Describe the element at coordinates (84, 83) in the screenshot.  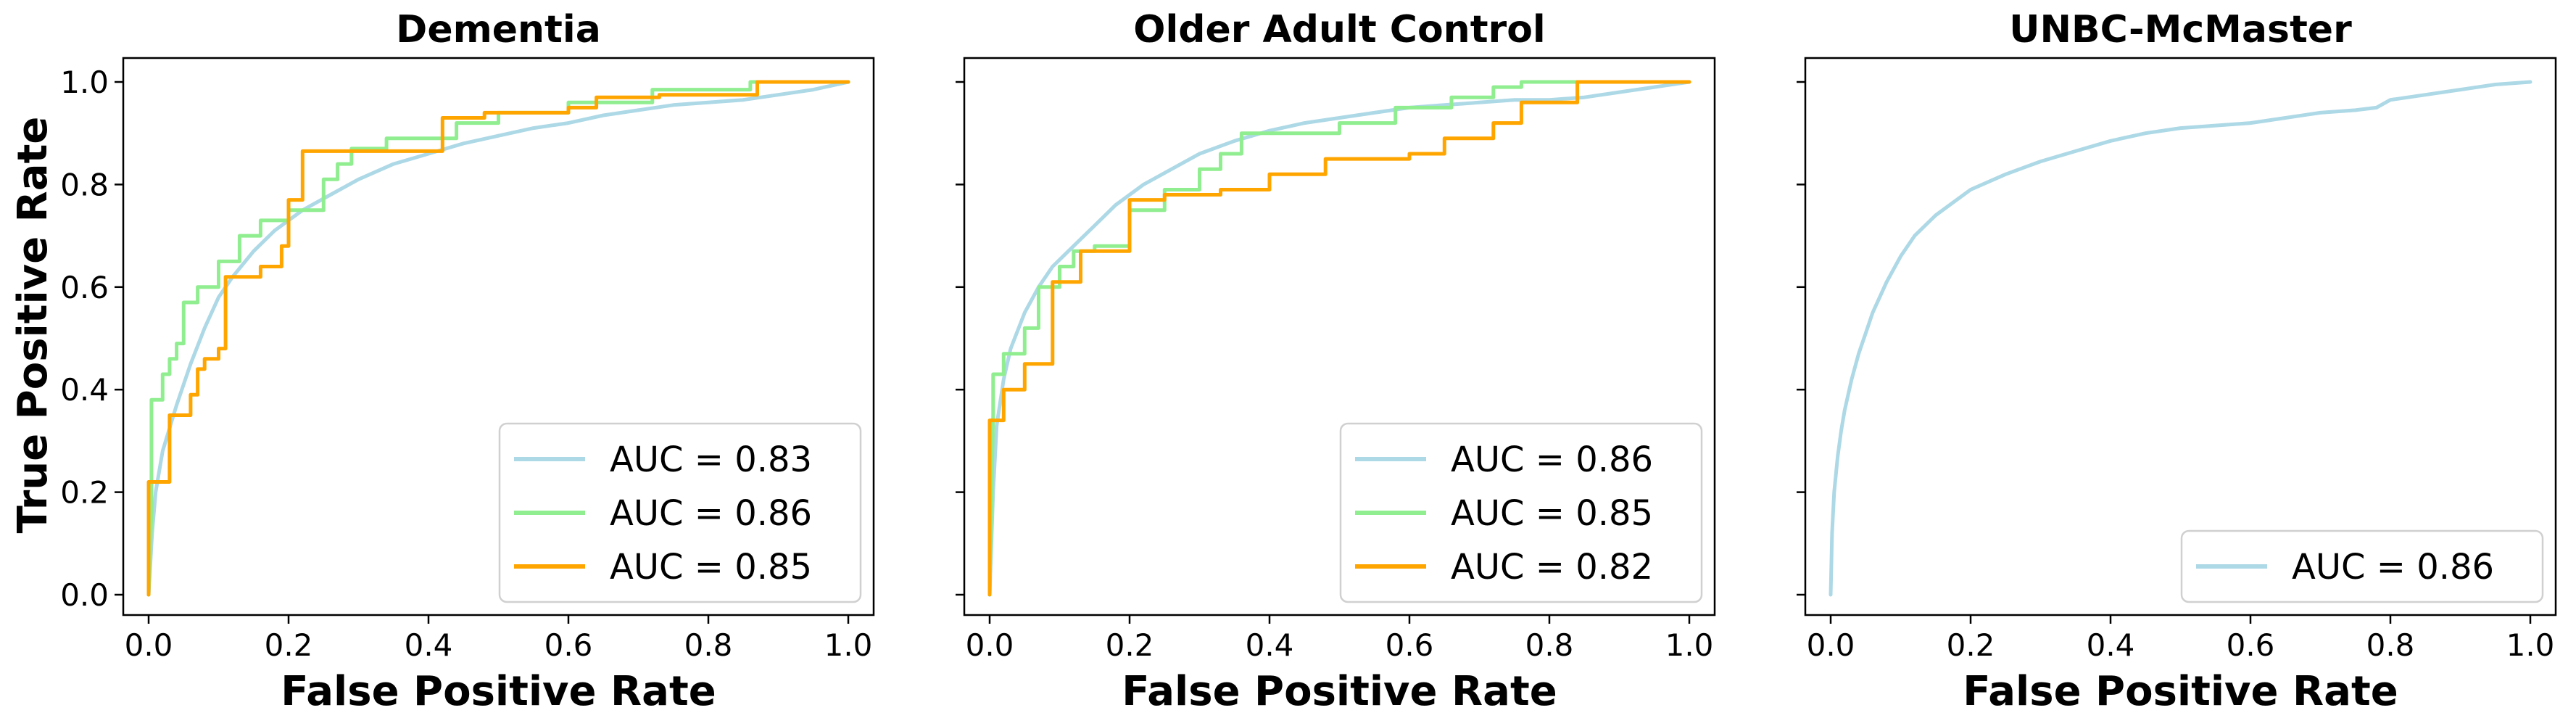
I see `y-tick-label: 1.0` at that location.